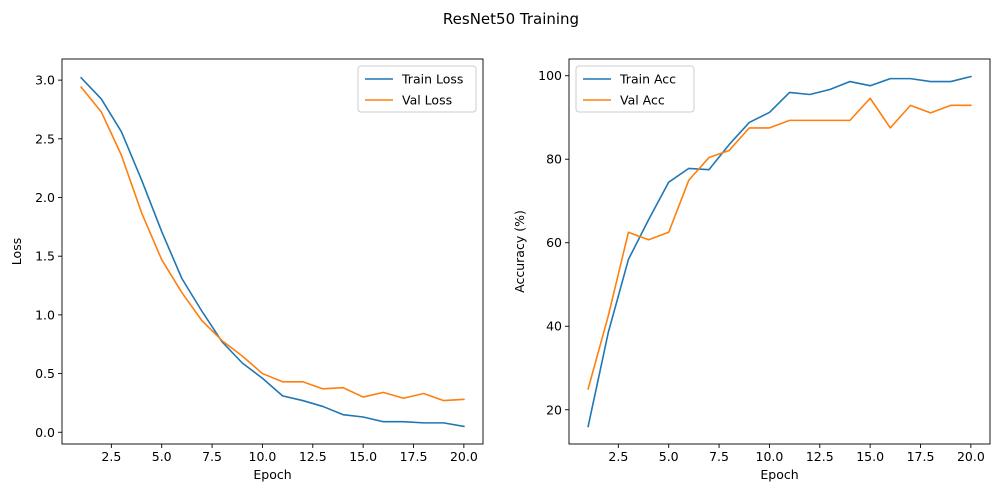  Describe the element at coordinates (313, 456) in the screenshot. I see `loss-x-tick-label: 12.5` at that location.